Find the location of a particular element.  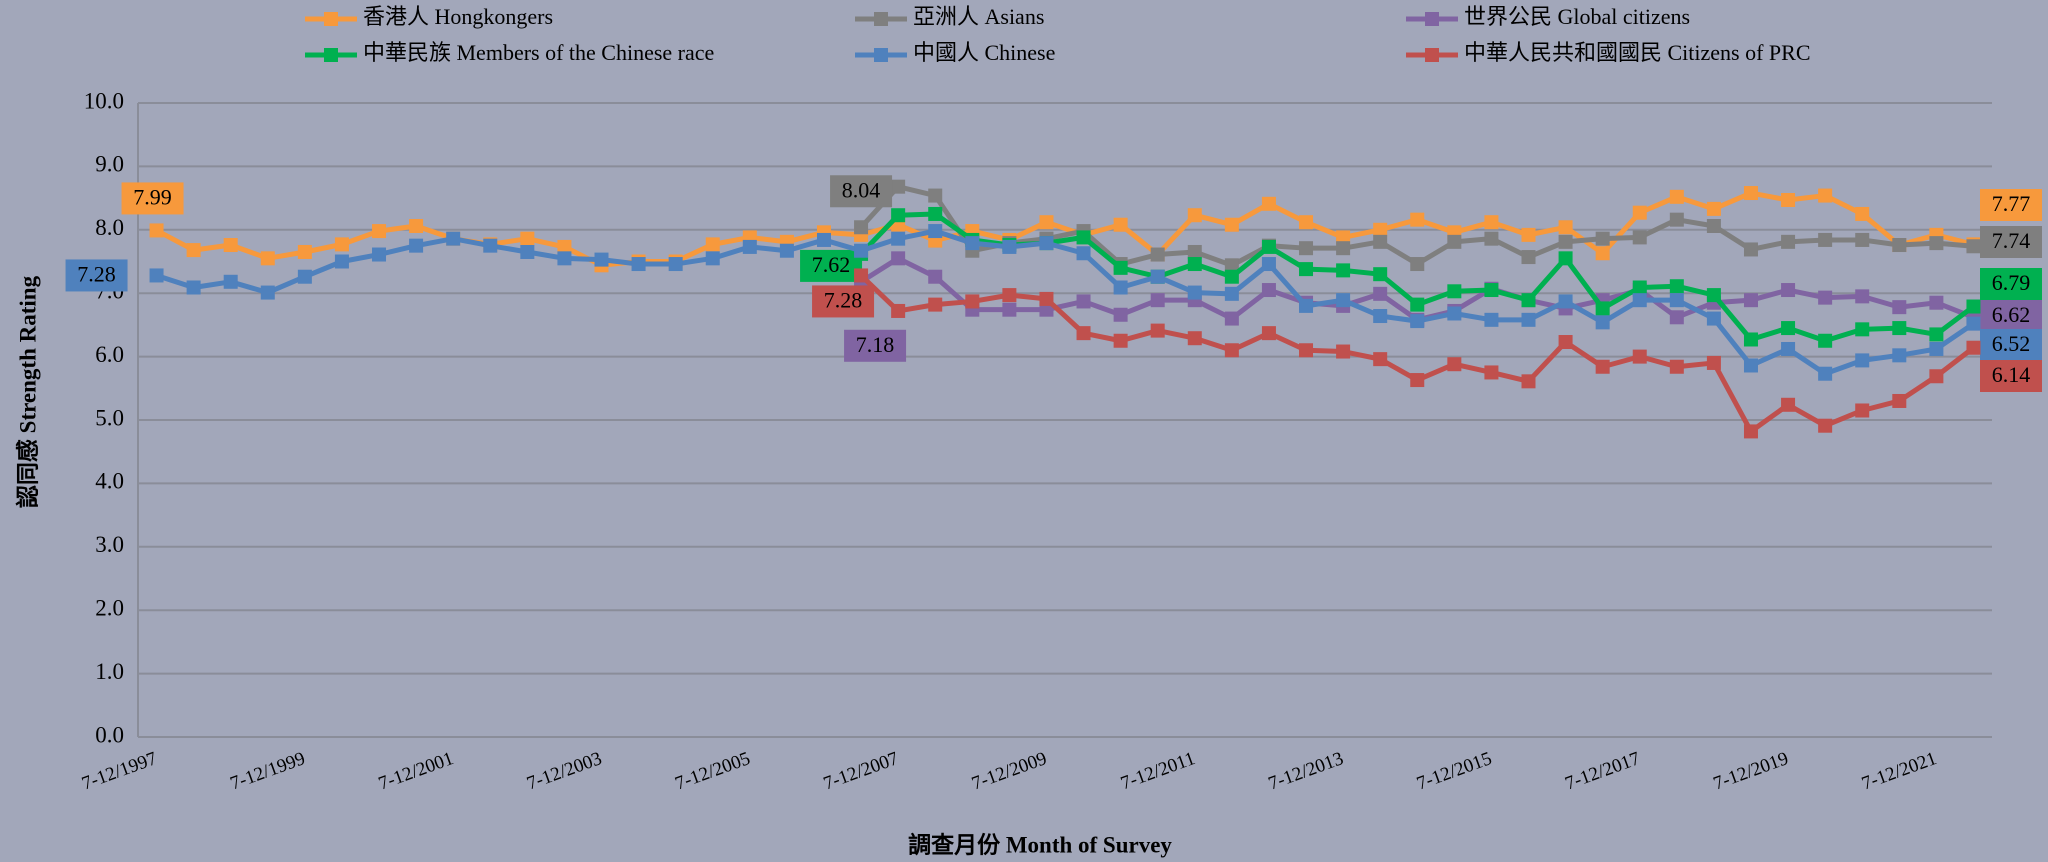

x-axis-title: 調查月份 Month of Survey is located at coordinates (1040, 844).